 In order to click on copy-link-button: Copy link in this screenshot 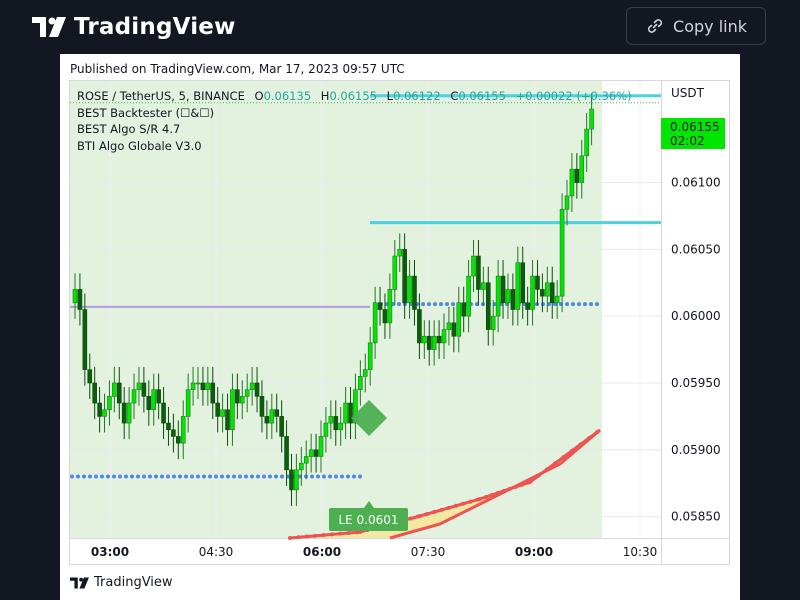, I will do `click(696, 26)`.